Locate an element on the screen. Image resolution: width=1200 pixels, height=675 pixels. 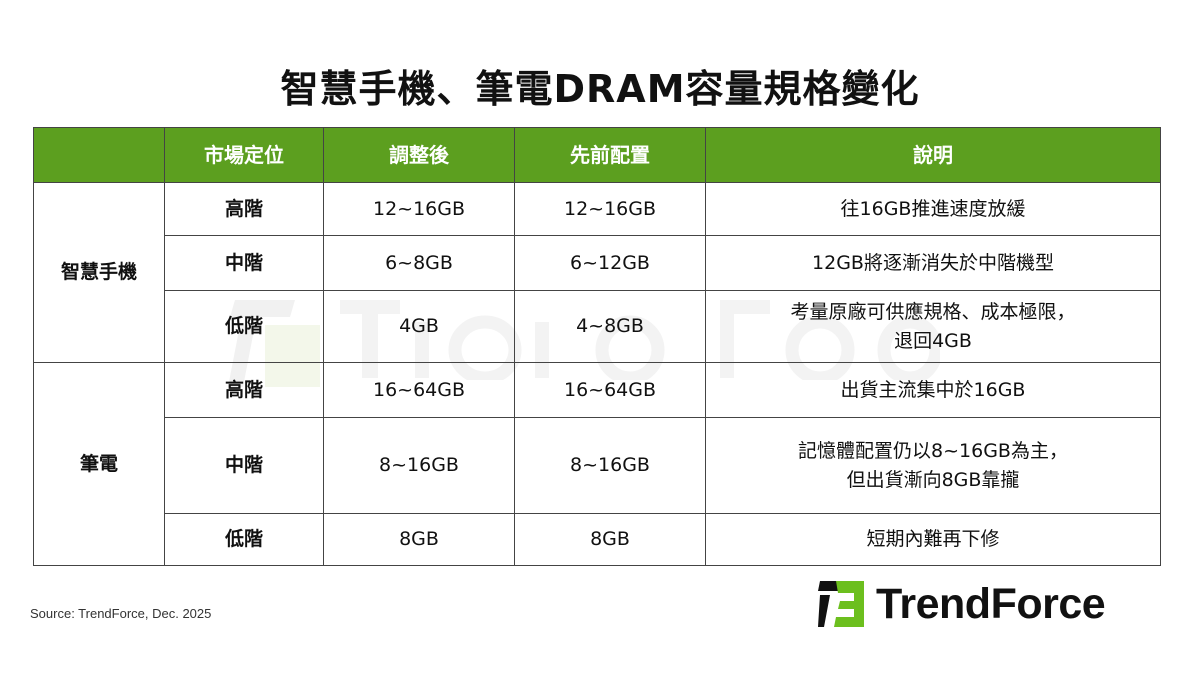
table-row: 中階 6~8GB 6~12GB 12GB將逐漸消失於中階機型 is located at coordinates (597, 263).